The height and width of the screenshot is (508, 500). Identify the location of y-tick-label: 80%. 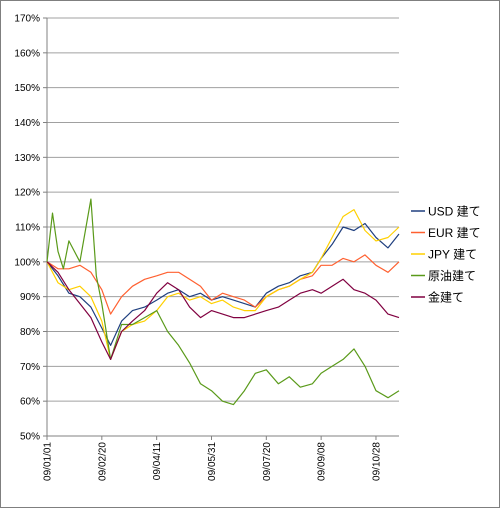
(30, 332).